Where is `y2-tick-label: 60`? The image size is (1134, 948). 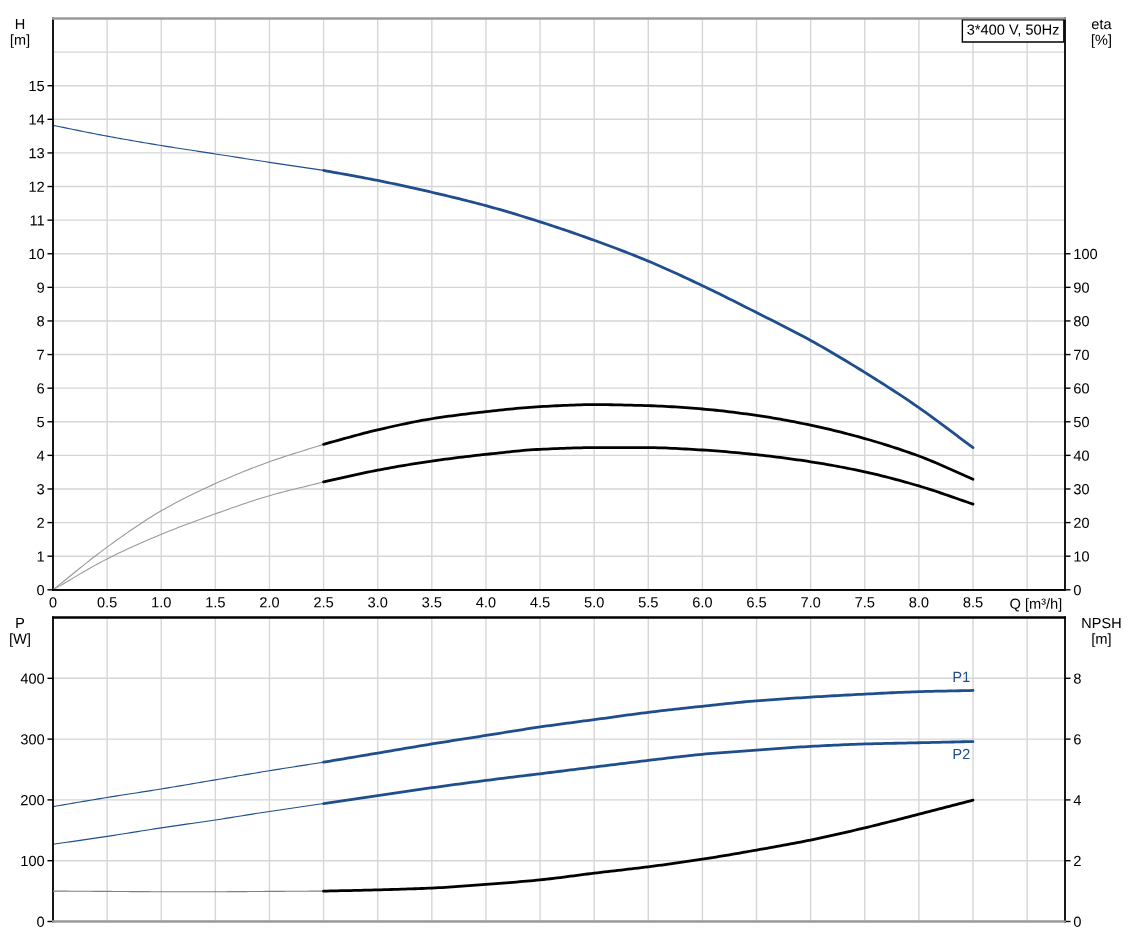 y2-tick-label: 60 is located at coordinates (1081, 388).